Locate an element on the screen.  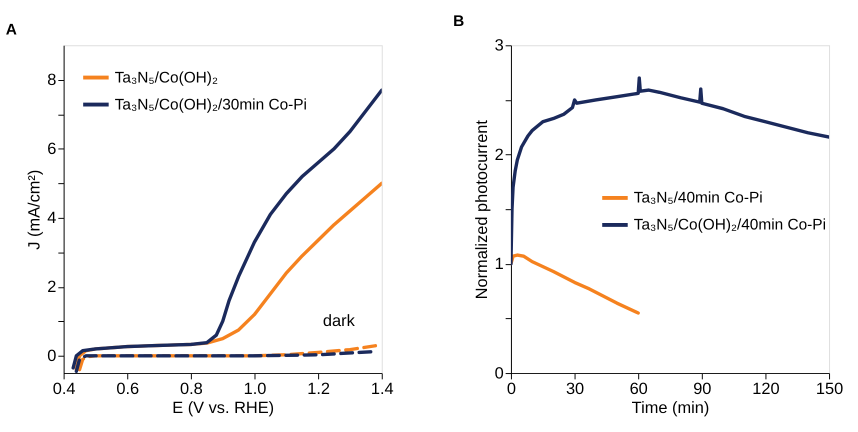
x-tick-label: 60 is located at coordinates (639, 389).